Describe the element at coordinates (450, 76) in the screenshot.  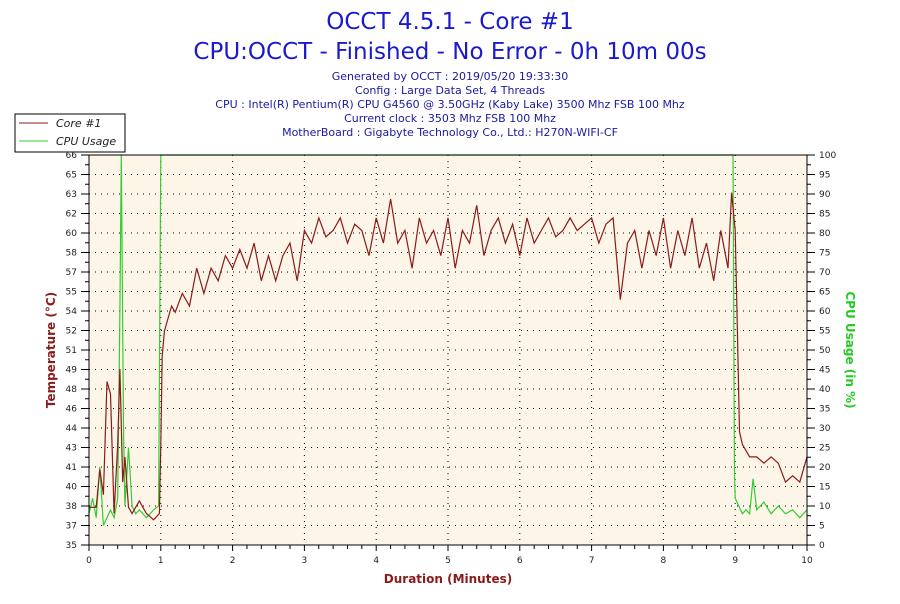
I see `info-generated: Generated by OCCT : 2019/05/20 19:33:30` at that location.